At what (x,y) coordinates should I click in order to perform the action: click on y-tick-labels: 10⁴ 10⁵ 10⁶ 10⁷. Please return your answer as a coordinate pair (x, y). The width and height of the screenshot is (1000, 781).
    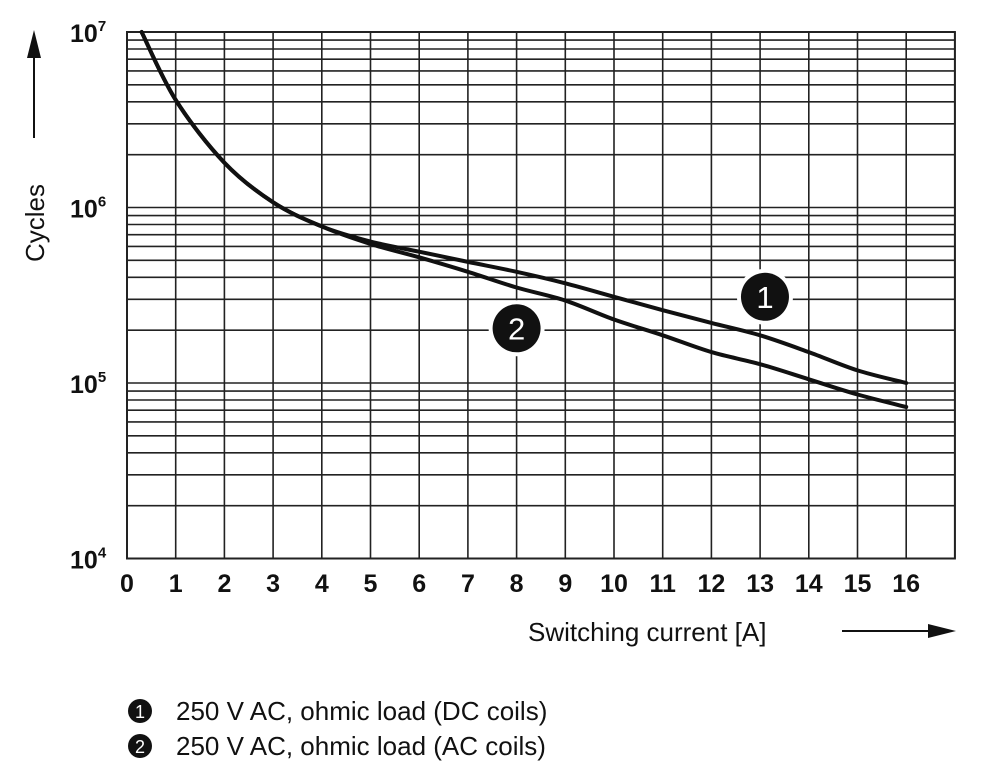
    Looking at the image, I should click on (88, 296).